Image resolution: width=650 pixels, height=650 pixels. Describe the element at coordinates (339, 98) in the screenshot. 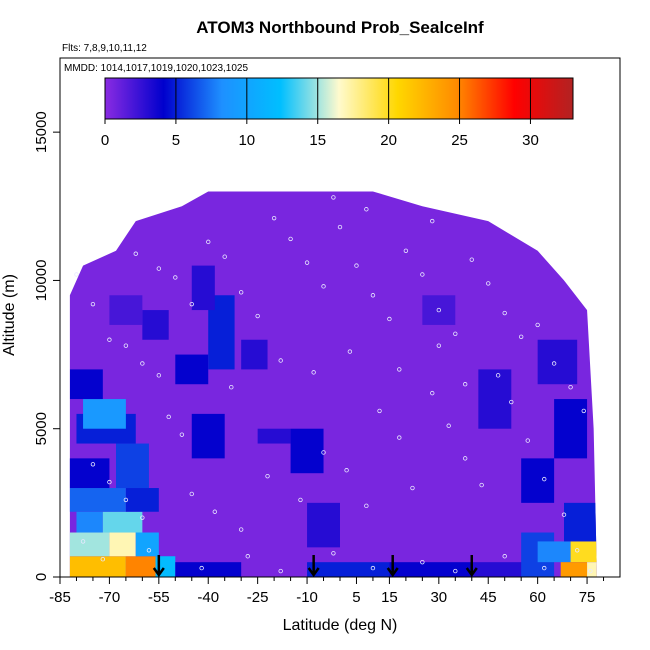

I see `colorbar-ramp` at that location.